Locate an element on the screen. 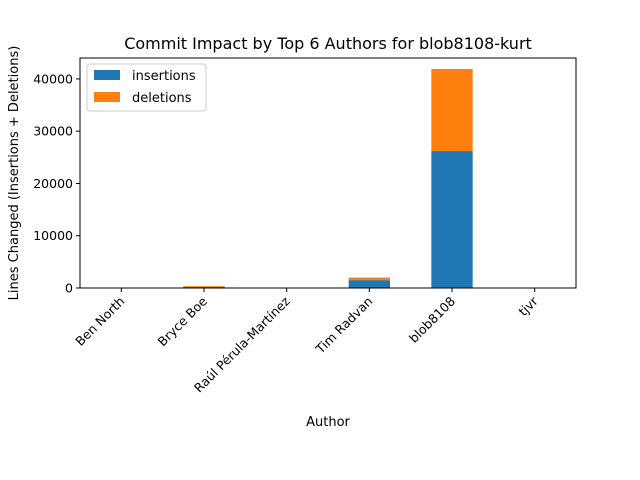 This screenshot has height=480, width=640. x-tick-label: Bryce Boe is located at coordinates (183, 321).